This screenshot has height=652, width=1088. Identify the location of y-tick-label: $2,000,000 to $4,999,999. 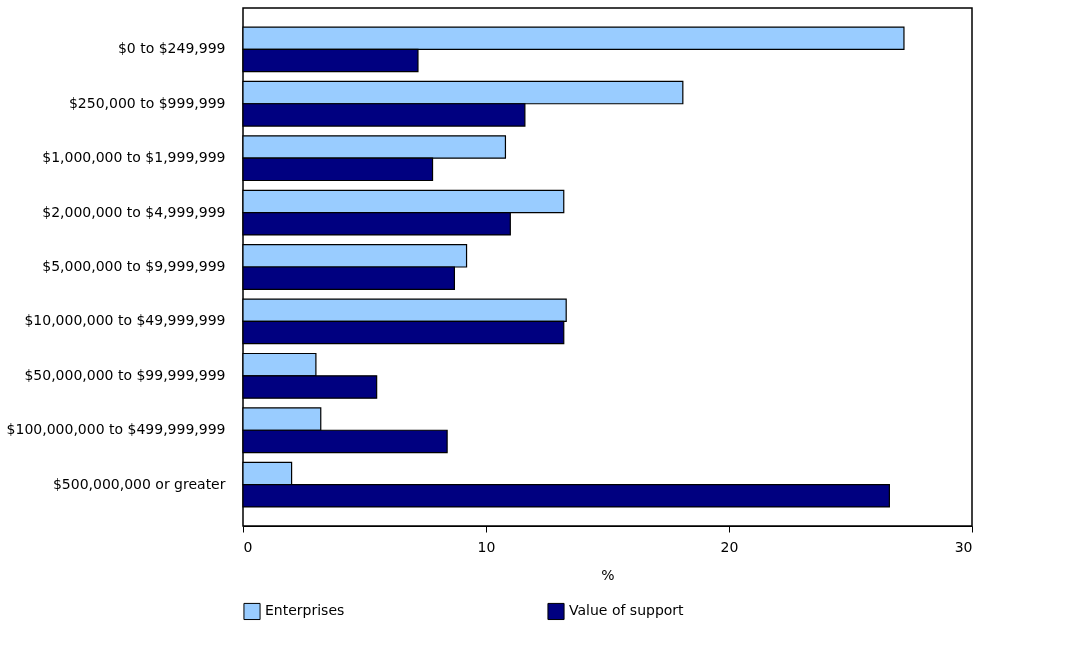
(134, 211).